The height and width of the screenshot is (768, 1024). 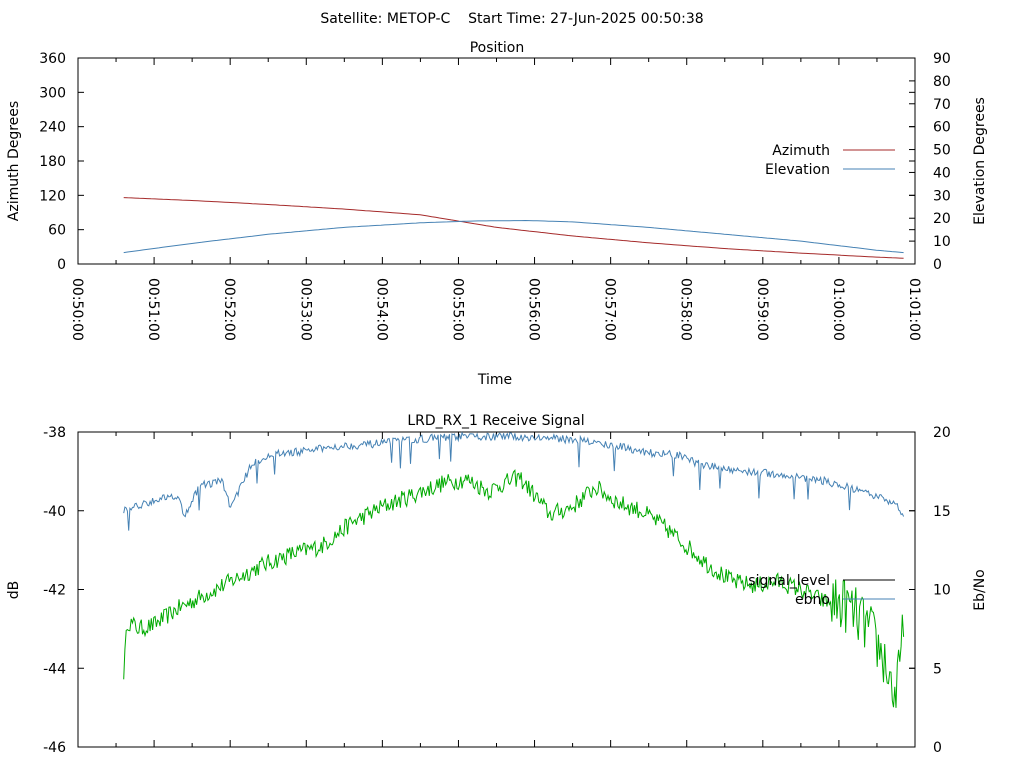 I want to click on y2-tick-label: 50, so click(x=942, y=151).